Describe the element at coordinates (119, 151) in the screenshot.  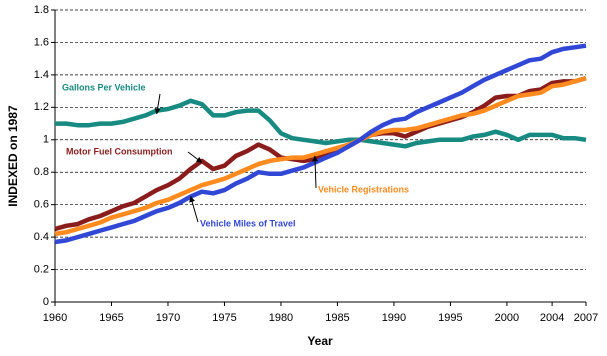
I see `series-label: Motor Fuel Consumption` at that location.